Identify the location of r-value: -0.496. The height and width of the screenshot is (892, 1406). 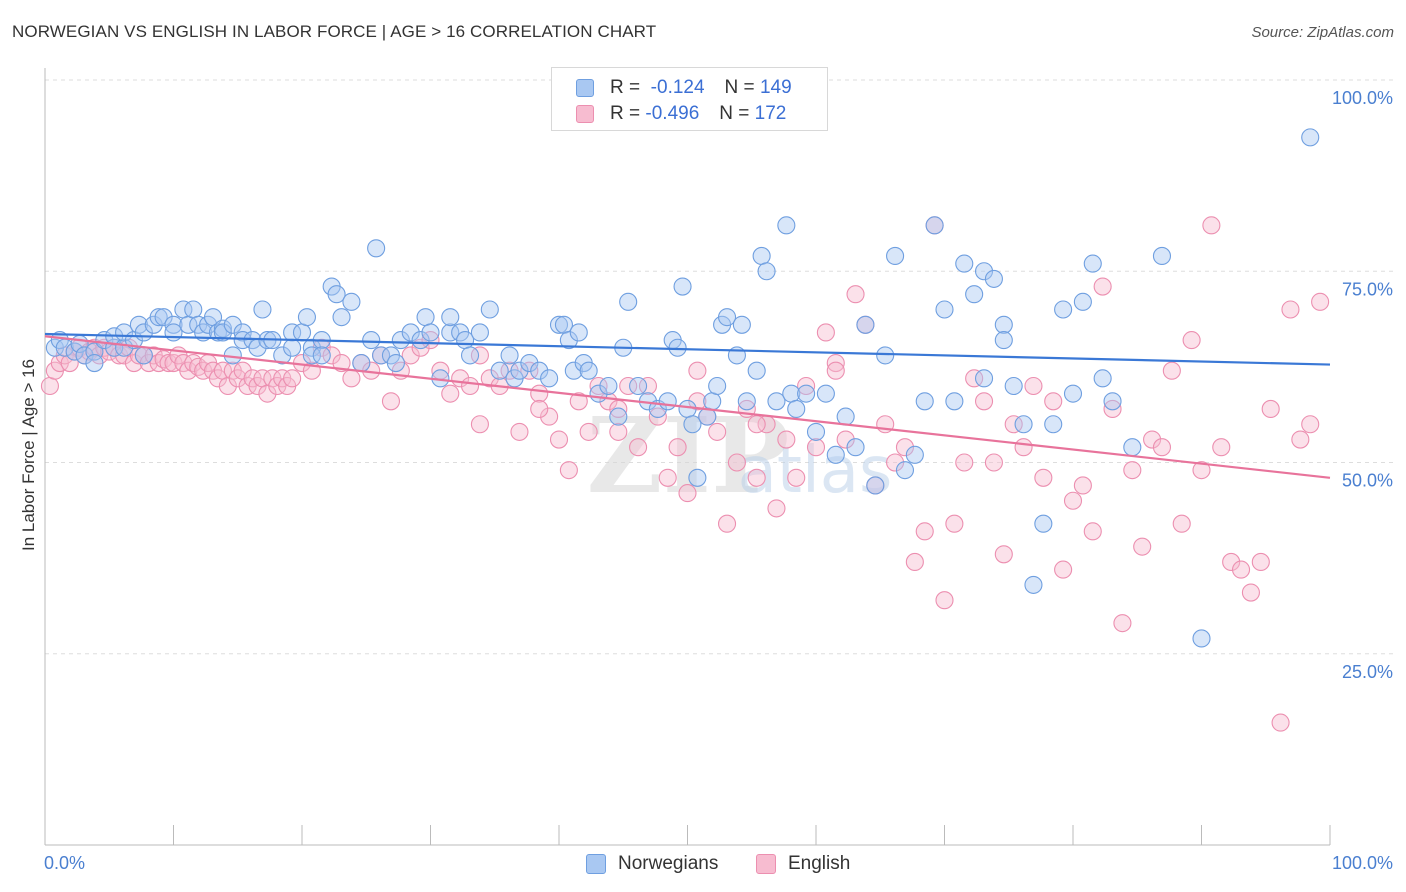
(672, 113).